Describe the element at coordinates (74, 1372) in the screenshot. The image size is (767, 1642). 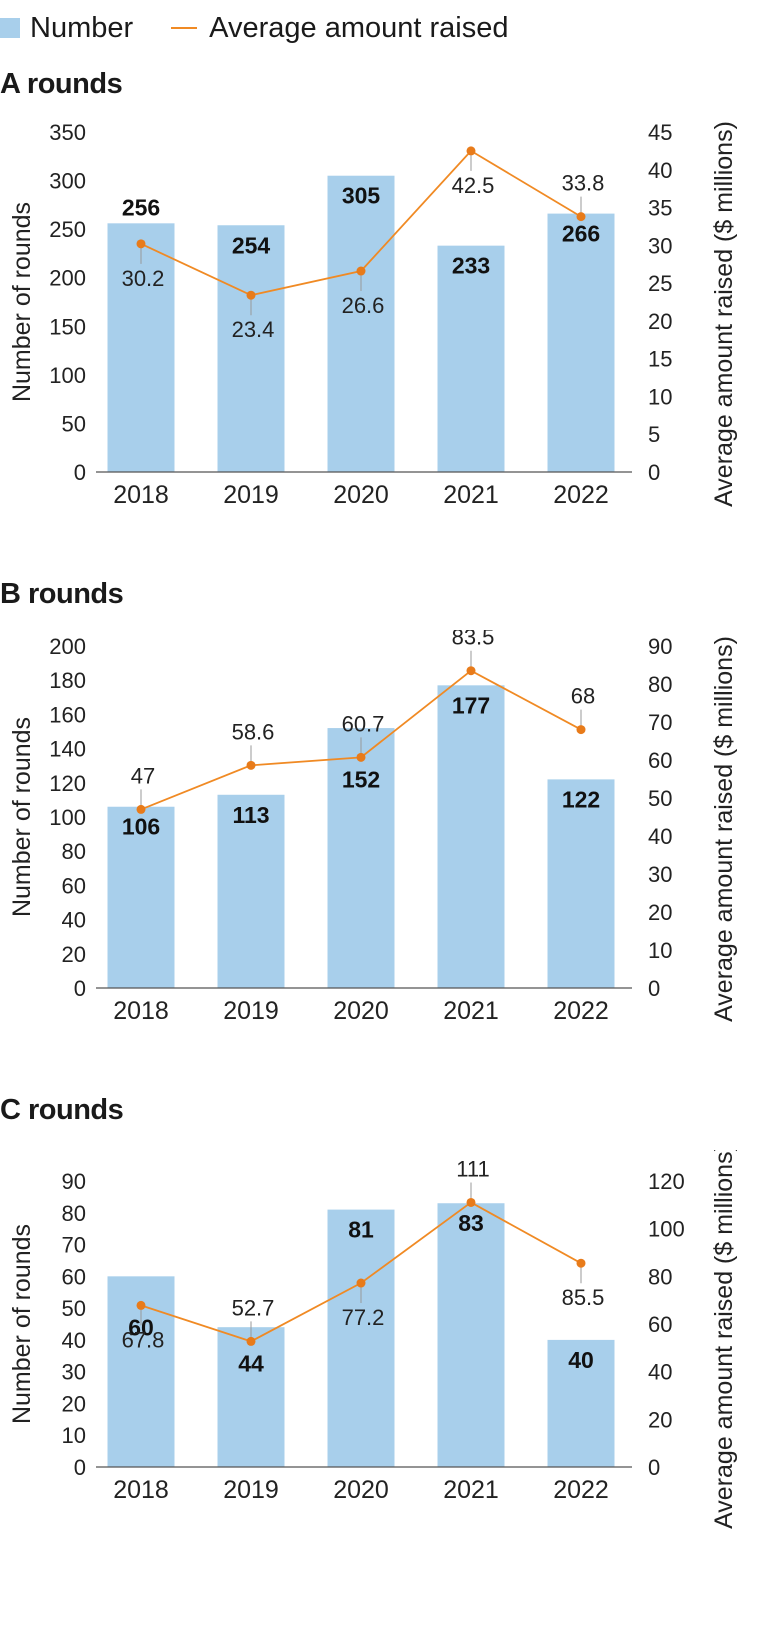
I see `left-tick-label: 30` at that location.